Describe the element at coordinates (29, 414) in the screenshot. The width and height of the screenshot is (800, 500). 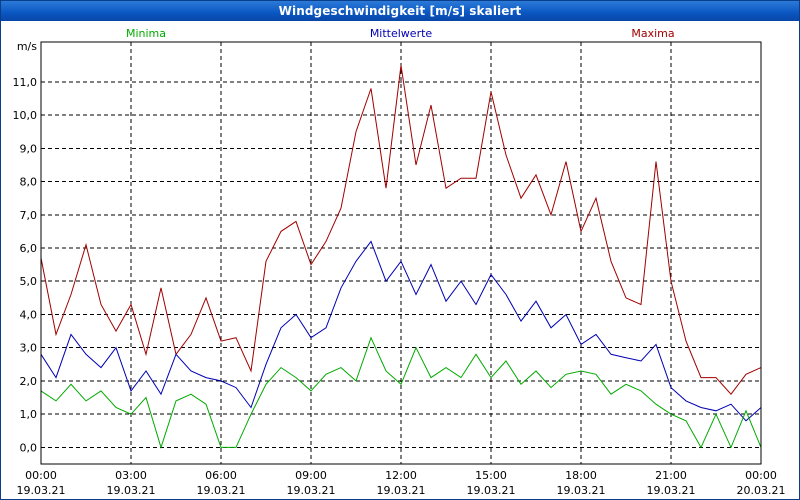
I see `y-tick-label: 1,0` at that location.